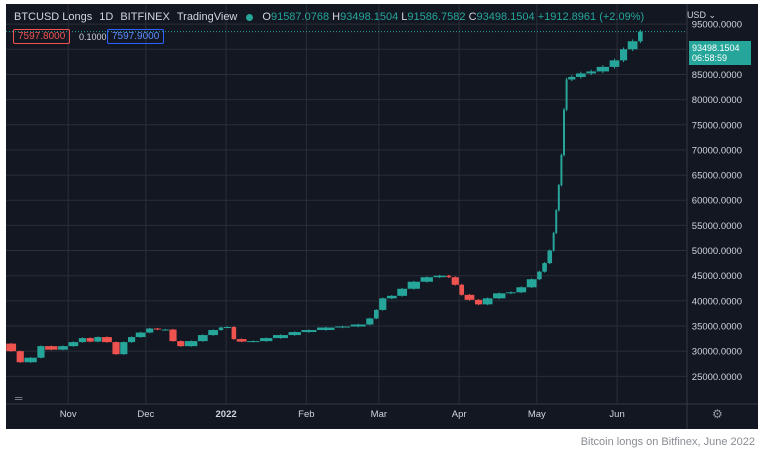 Image resolution: width=768 pixels, height=458 pixels. I want to click on chevron-down-icon: ⌄, so click(710, 15).